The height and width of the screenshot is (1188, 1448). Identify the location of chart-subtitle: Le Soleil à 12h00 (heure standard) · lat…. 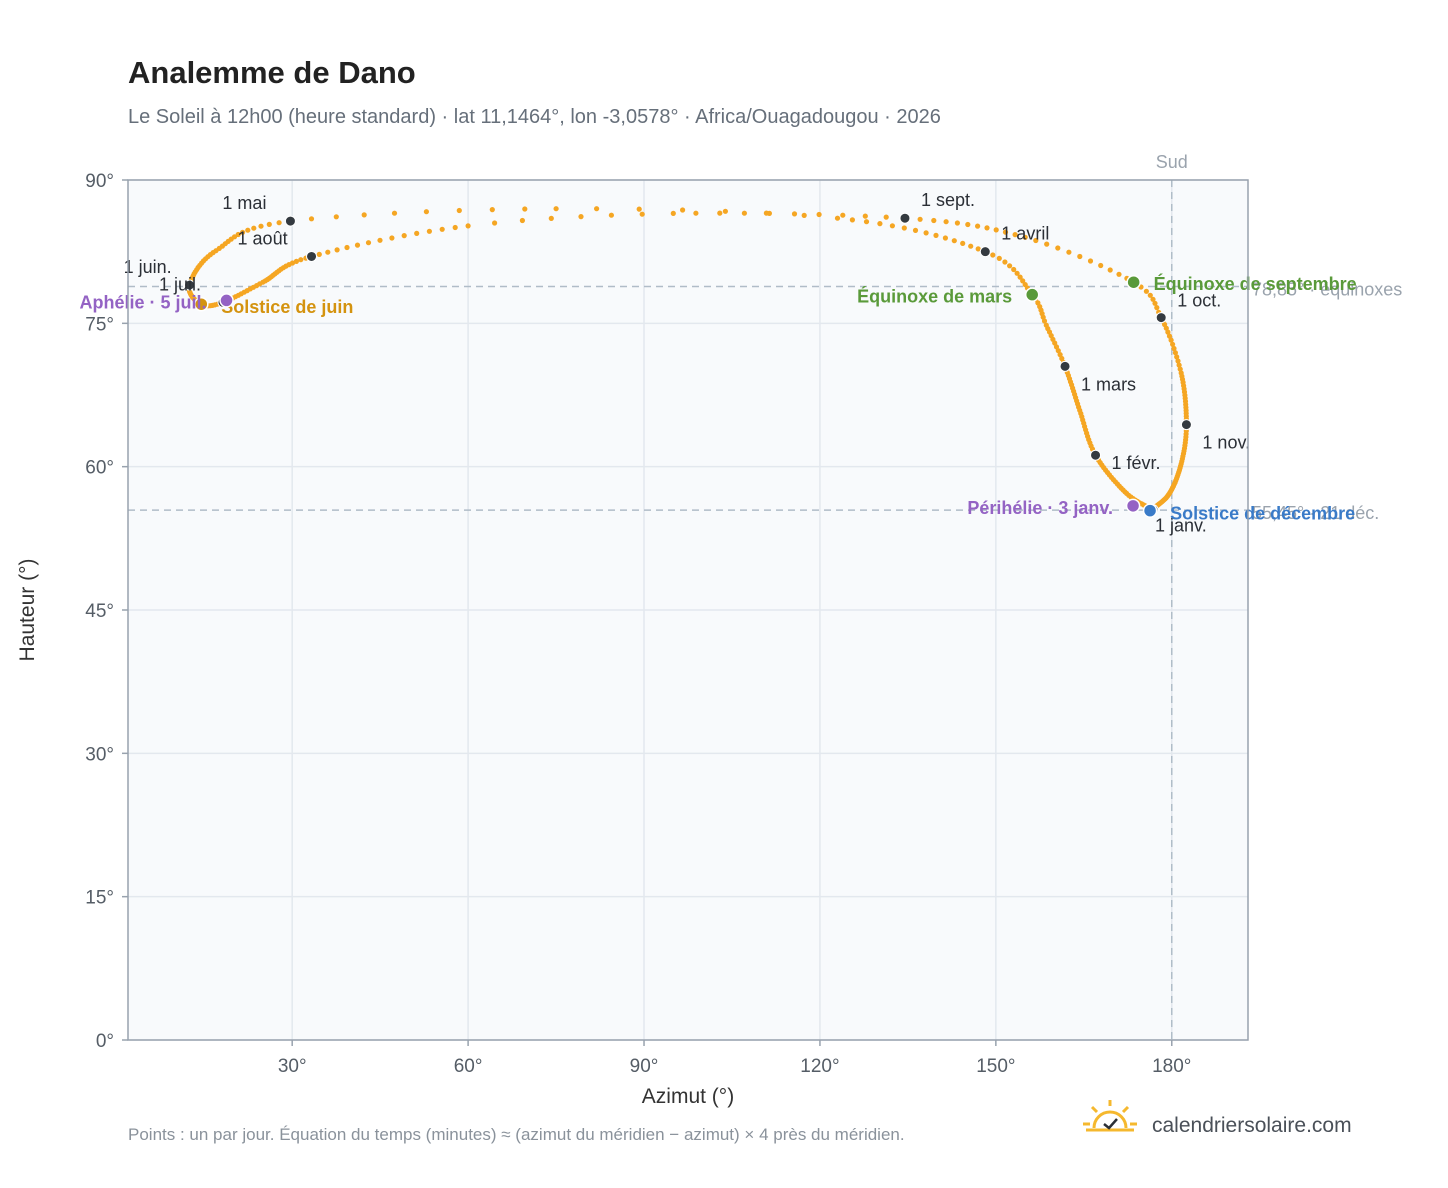
(534, 117).